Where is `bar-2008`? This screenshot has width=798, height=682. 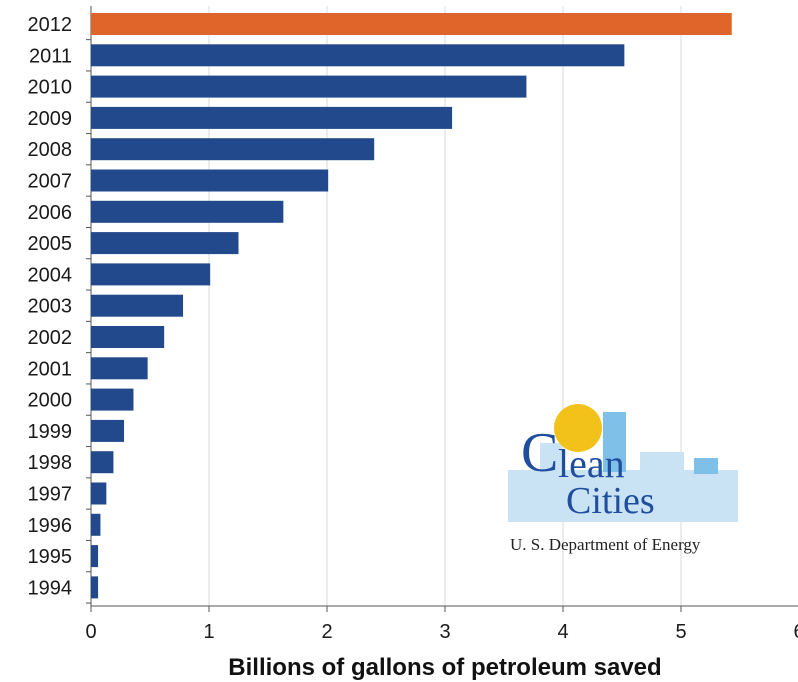
bar-2008 is located at coordinates (233, 149).